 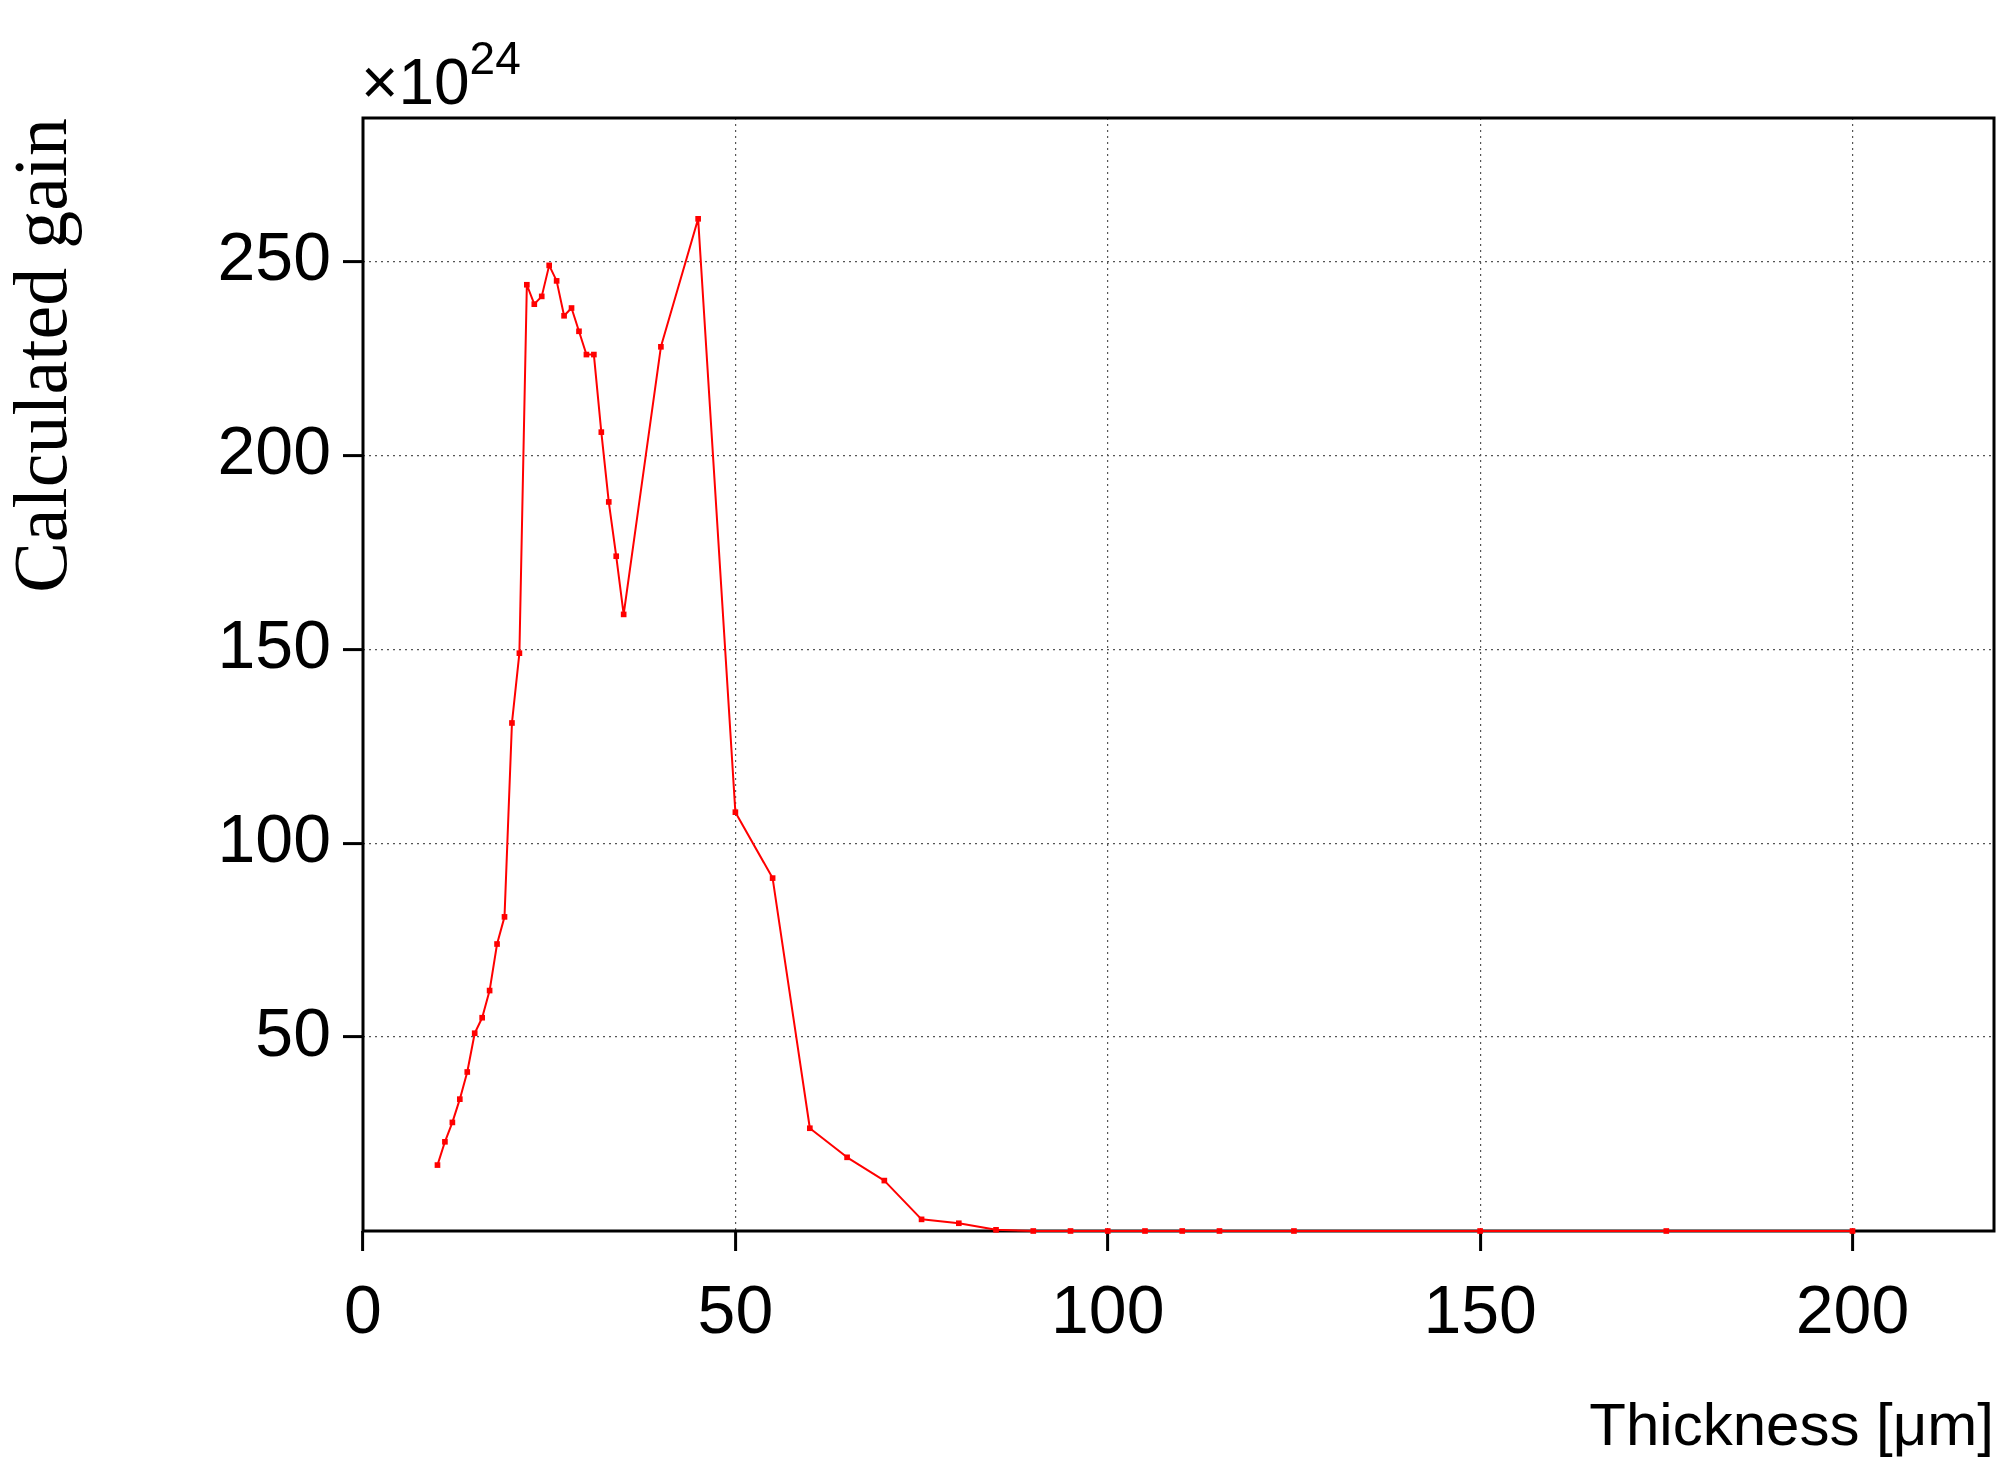 I want to click on y-tick-label: 200, so click(x=274, y=450).